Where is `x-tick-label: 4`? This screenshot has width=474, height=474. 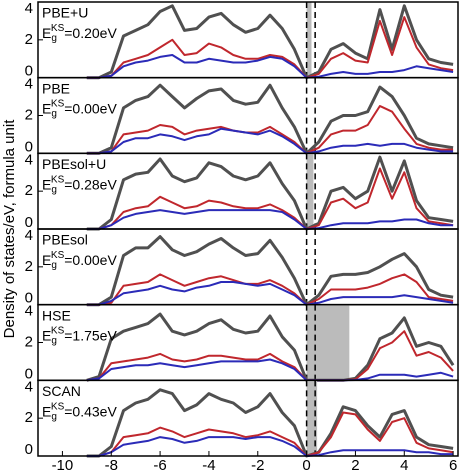 x-tick-label: 4 is located at coordinates (404, 465).